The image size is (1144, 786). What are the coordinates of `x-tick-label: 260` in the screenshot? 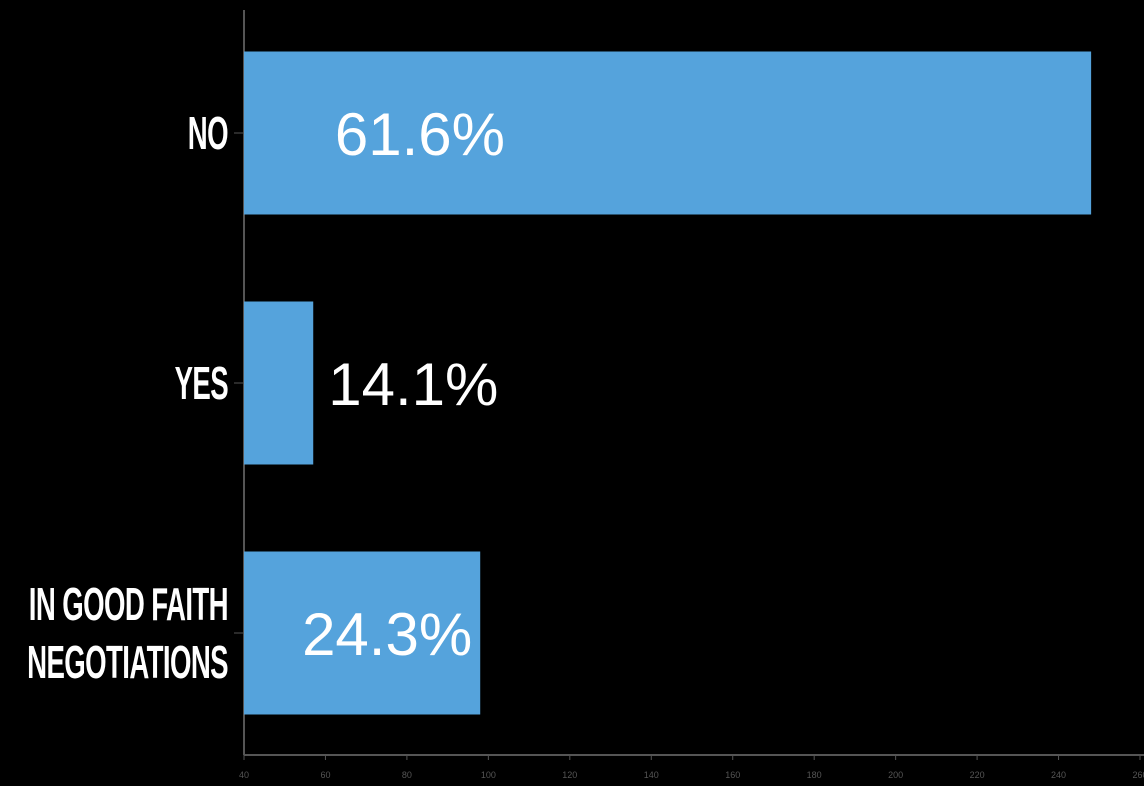 It's located at (1138, 775).